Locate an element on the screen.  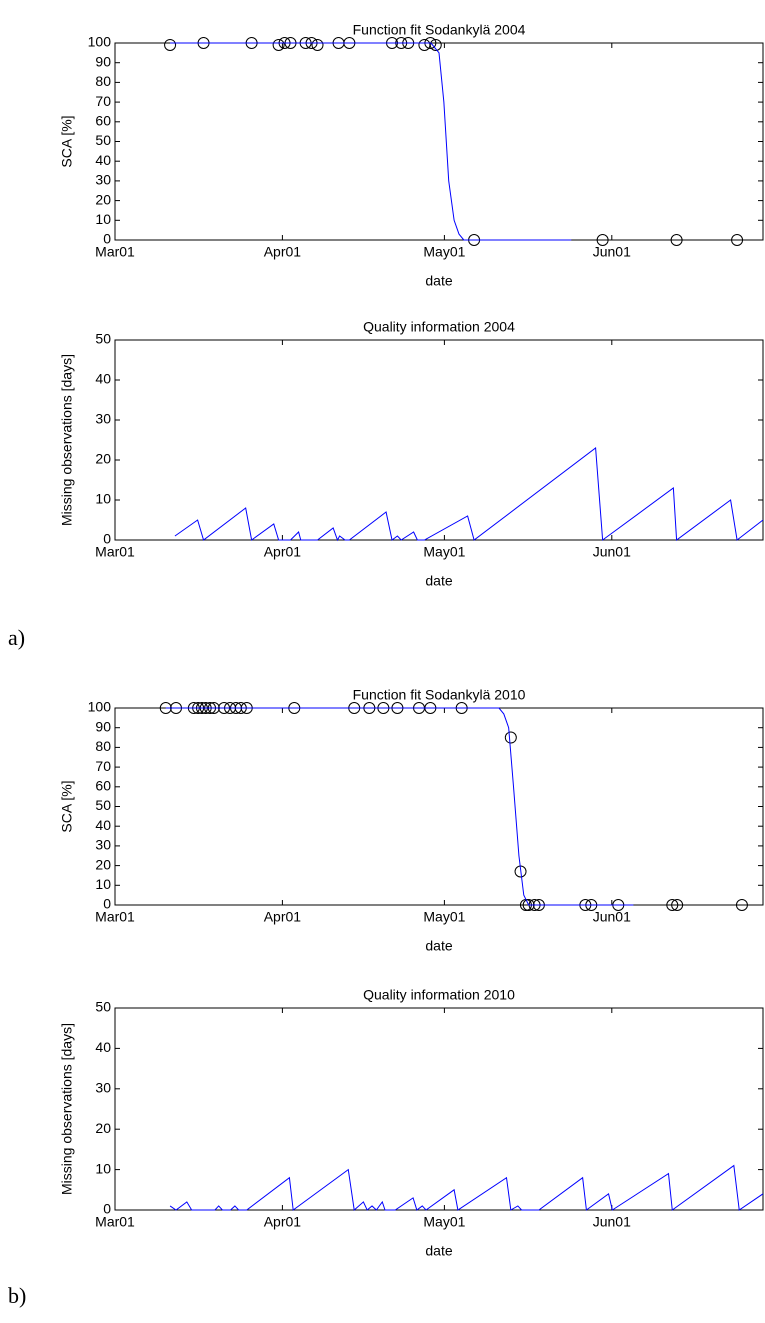
chart-title: Function fit Sodankylä 2010 is located at coordinates (439, 695).